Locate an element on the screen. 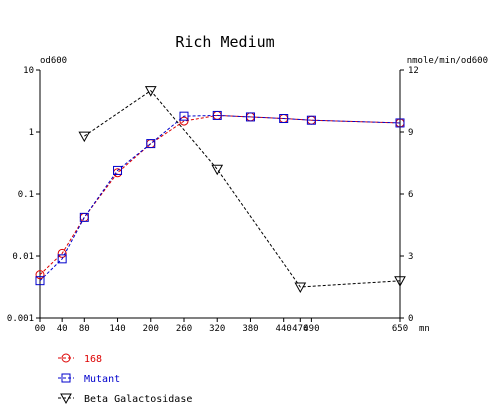 The image size is (490, 405). y-right-tick-label: 12 is located at coordinates (413, 71).